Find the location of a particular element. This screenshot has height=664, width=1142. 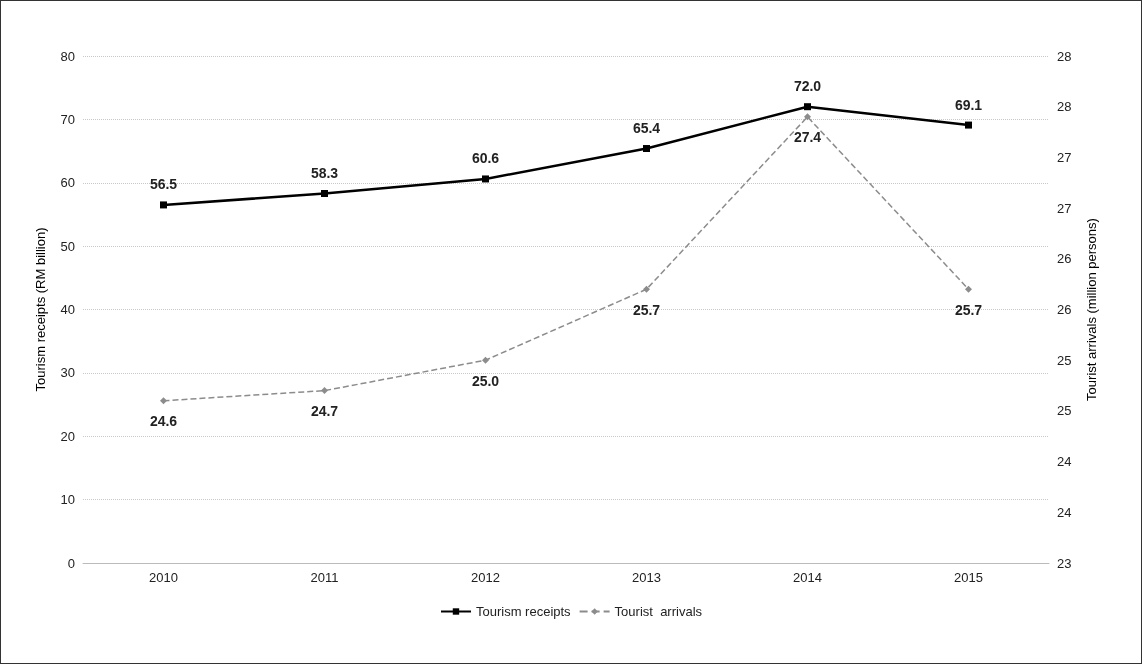

data-label: 25.0 is located at coordinates (485, 380).